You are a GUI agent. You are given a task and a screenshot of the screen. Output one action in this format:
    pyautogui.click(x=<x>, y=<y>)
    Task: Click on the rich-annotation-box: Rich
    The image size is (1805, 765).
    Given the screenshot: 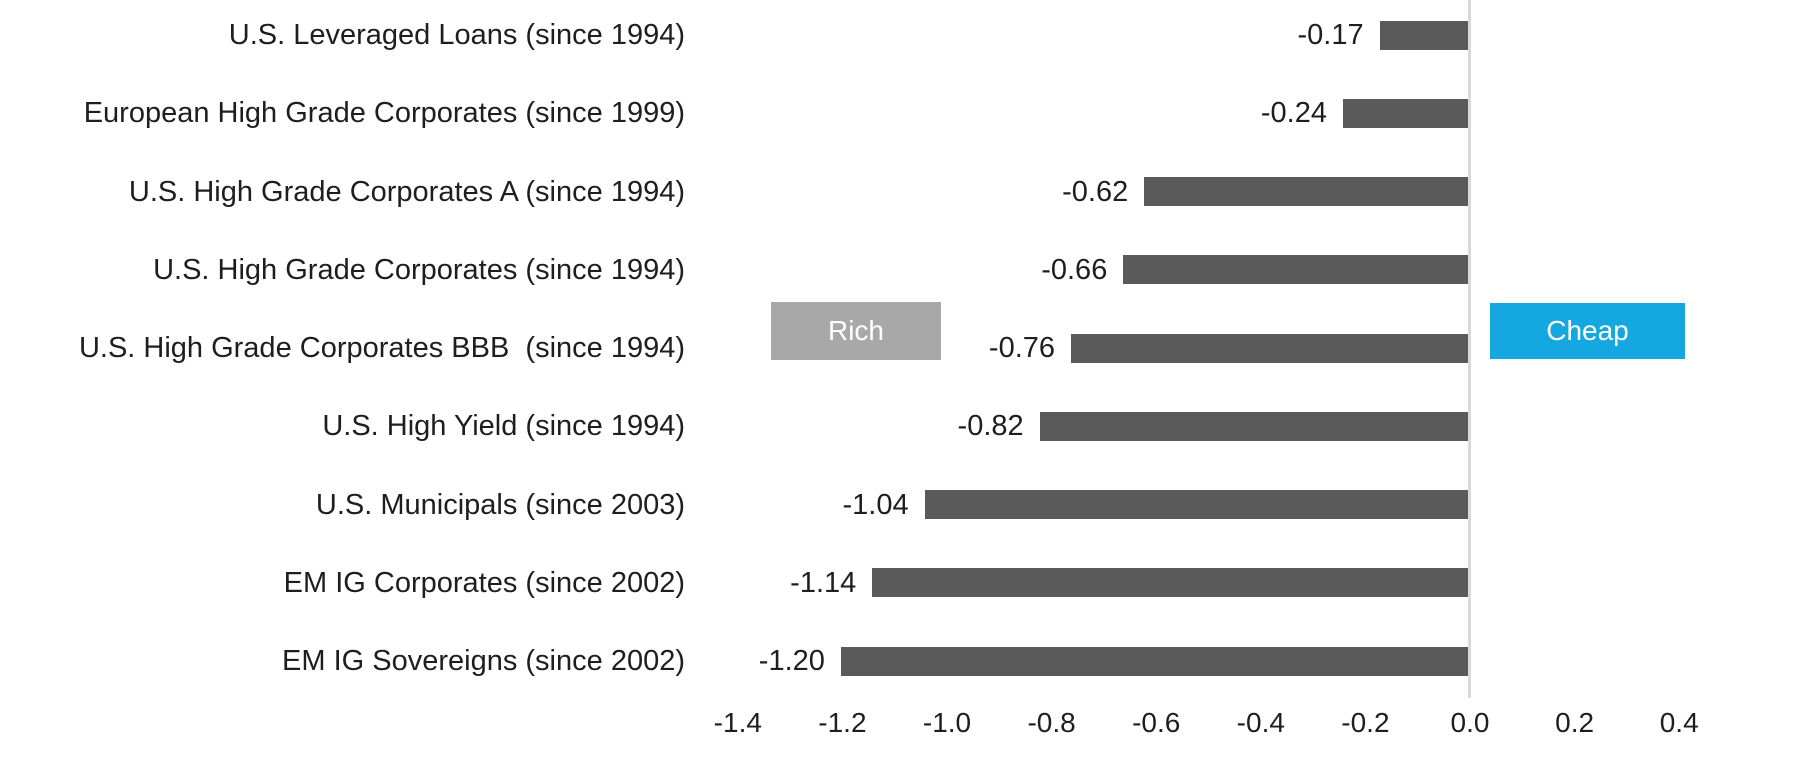 What is the action you would take?
    pyautogui.click(x=856, y=331)
    